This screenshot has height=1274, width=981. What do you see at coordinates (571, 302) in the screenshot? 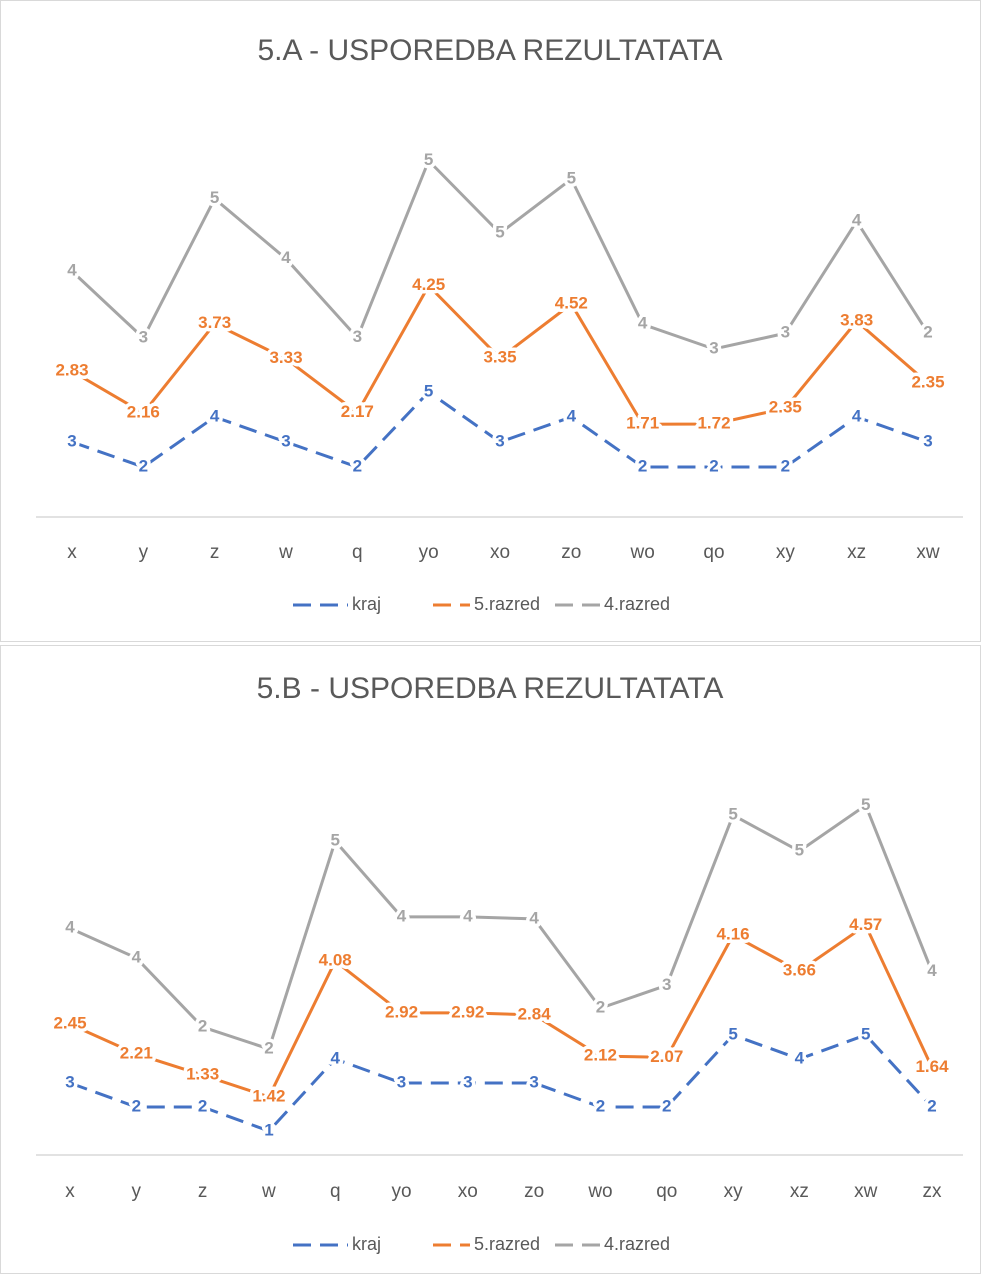
I see `data-label: 4.52` at bounding box center [571, 302].